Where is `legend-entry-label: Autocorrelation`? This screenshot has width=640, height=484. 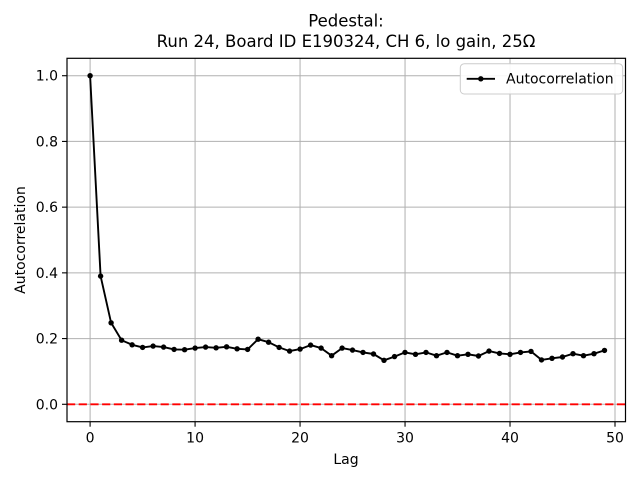
legend-entry-label: Autocorrelation is located at coordinates (560, 80).